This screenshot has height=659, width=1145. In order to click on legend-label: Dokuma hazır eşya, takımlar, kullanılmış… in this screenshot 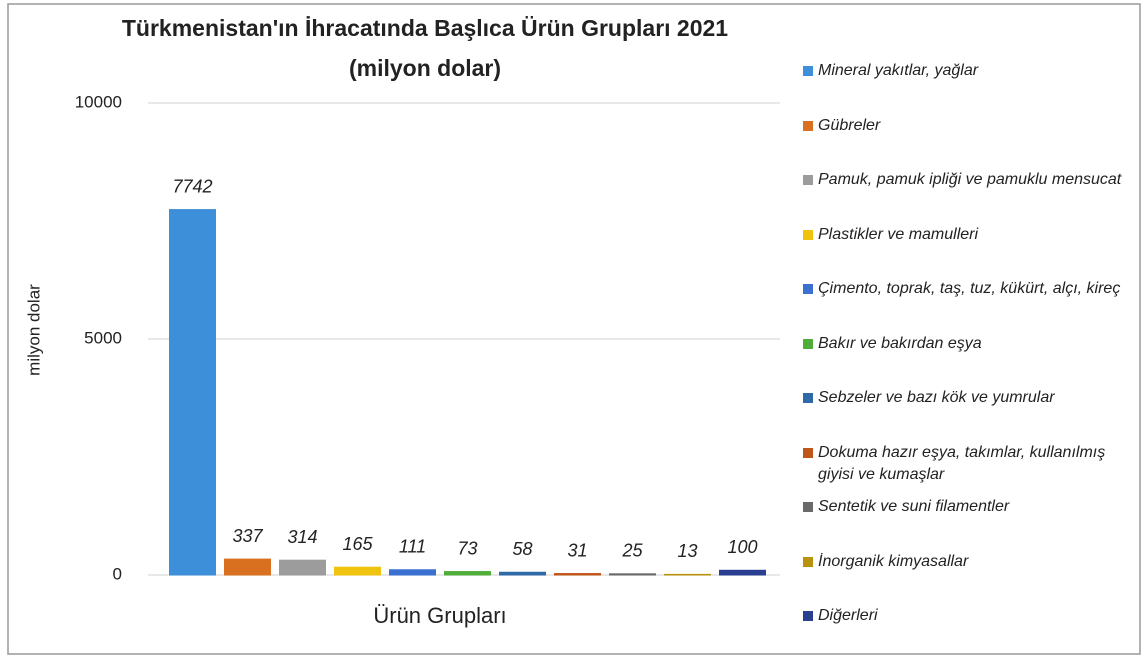, I will do `click(962, 463)`.